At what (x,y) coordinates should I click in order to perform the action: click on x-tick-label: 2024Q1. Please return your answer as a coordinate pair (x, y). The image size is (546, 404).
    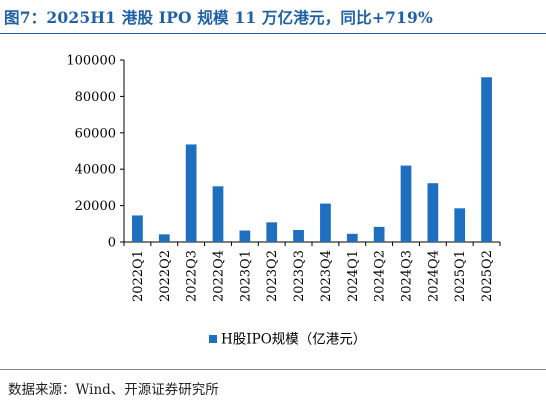
    Looking at the image, I should click on (353, 276).